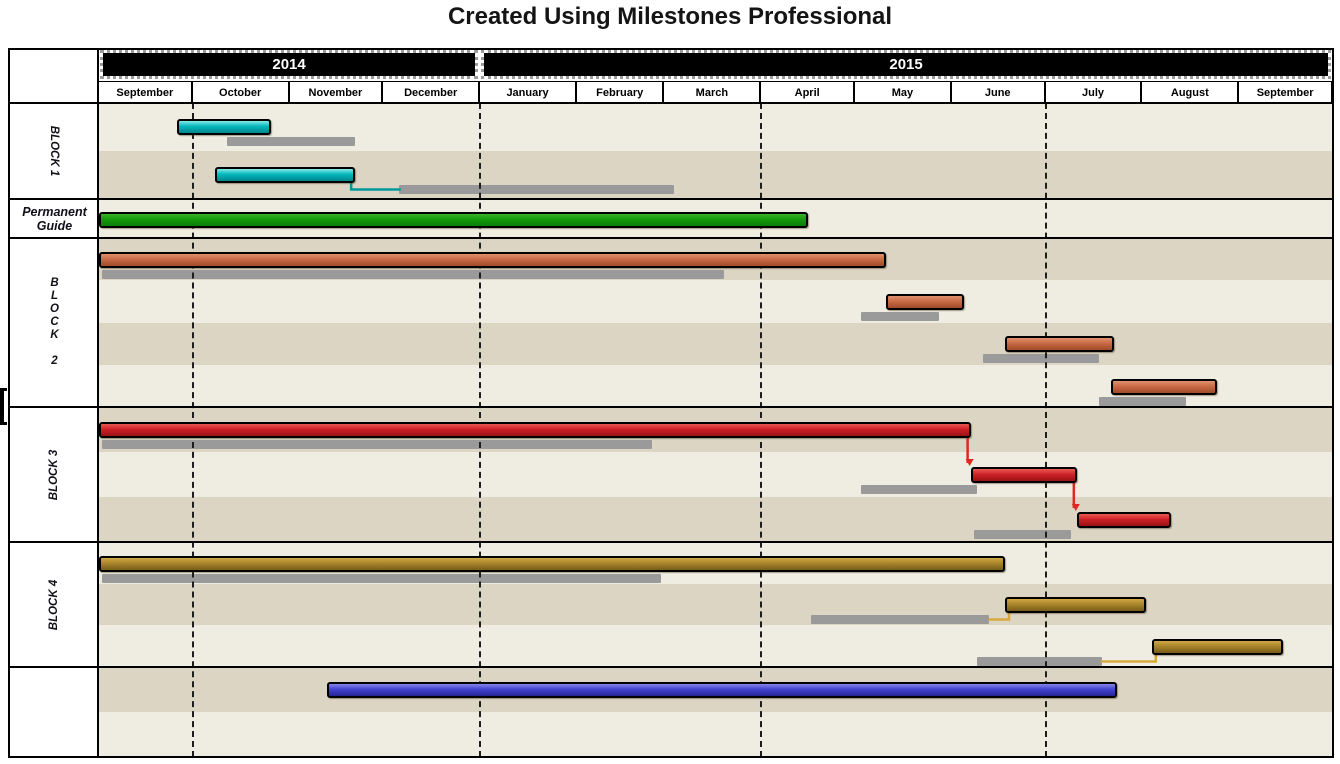  Describe the element at coordinates (1045, 430) in the screenshot. I see `quarter-gridline` at that location.